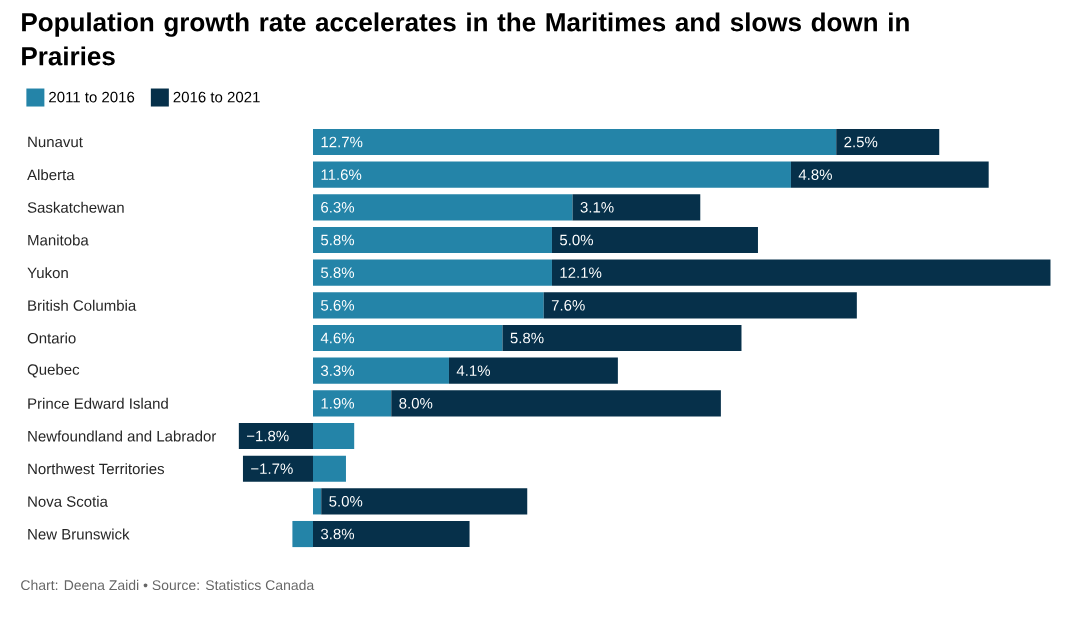 The image size is (1080, 624). What do you see at coordinates (272, 468) in the screenshot?
I see `data-label: −1.7%` at bounding box center [272, 468].